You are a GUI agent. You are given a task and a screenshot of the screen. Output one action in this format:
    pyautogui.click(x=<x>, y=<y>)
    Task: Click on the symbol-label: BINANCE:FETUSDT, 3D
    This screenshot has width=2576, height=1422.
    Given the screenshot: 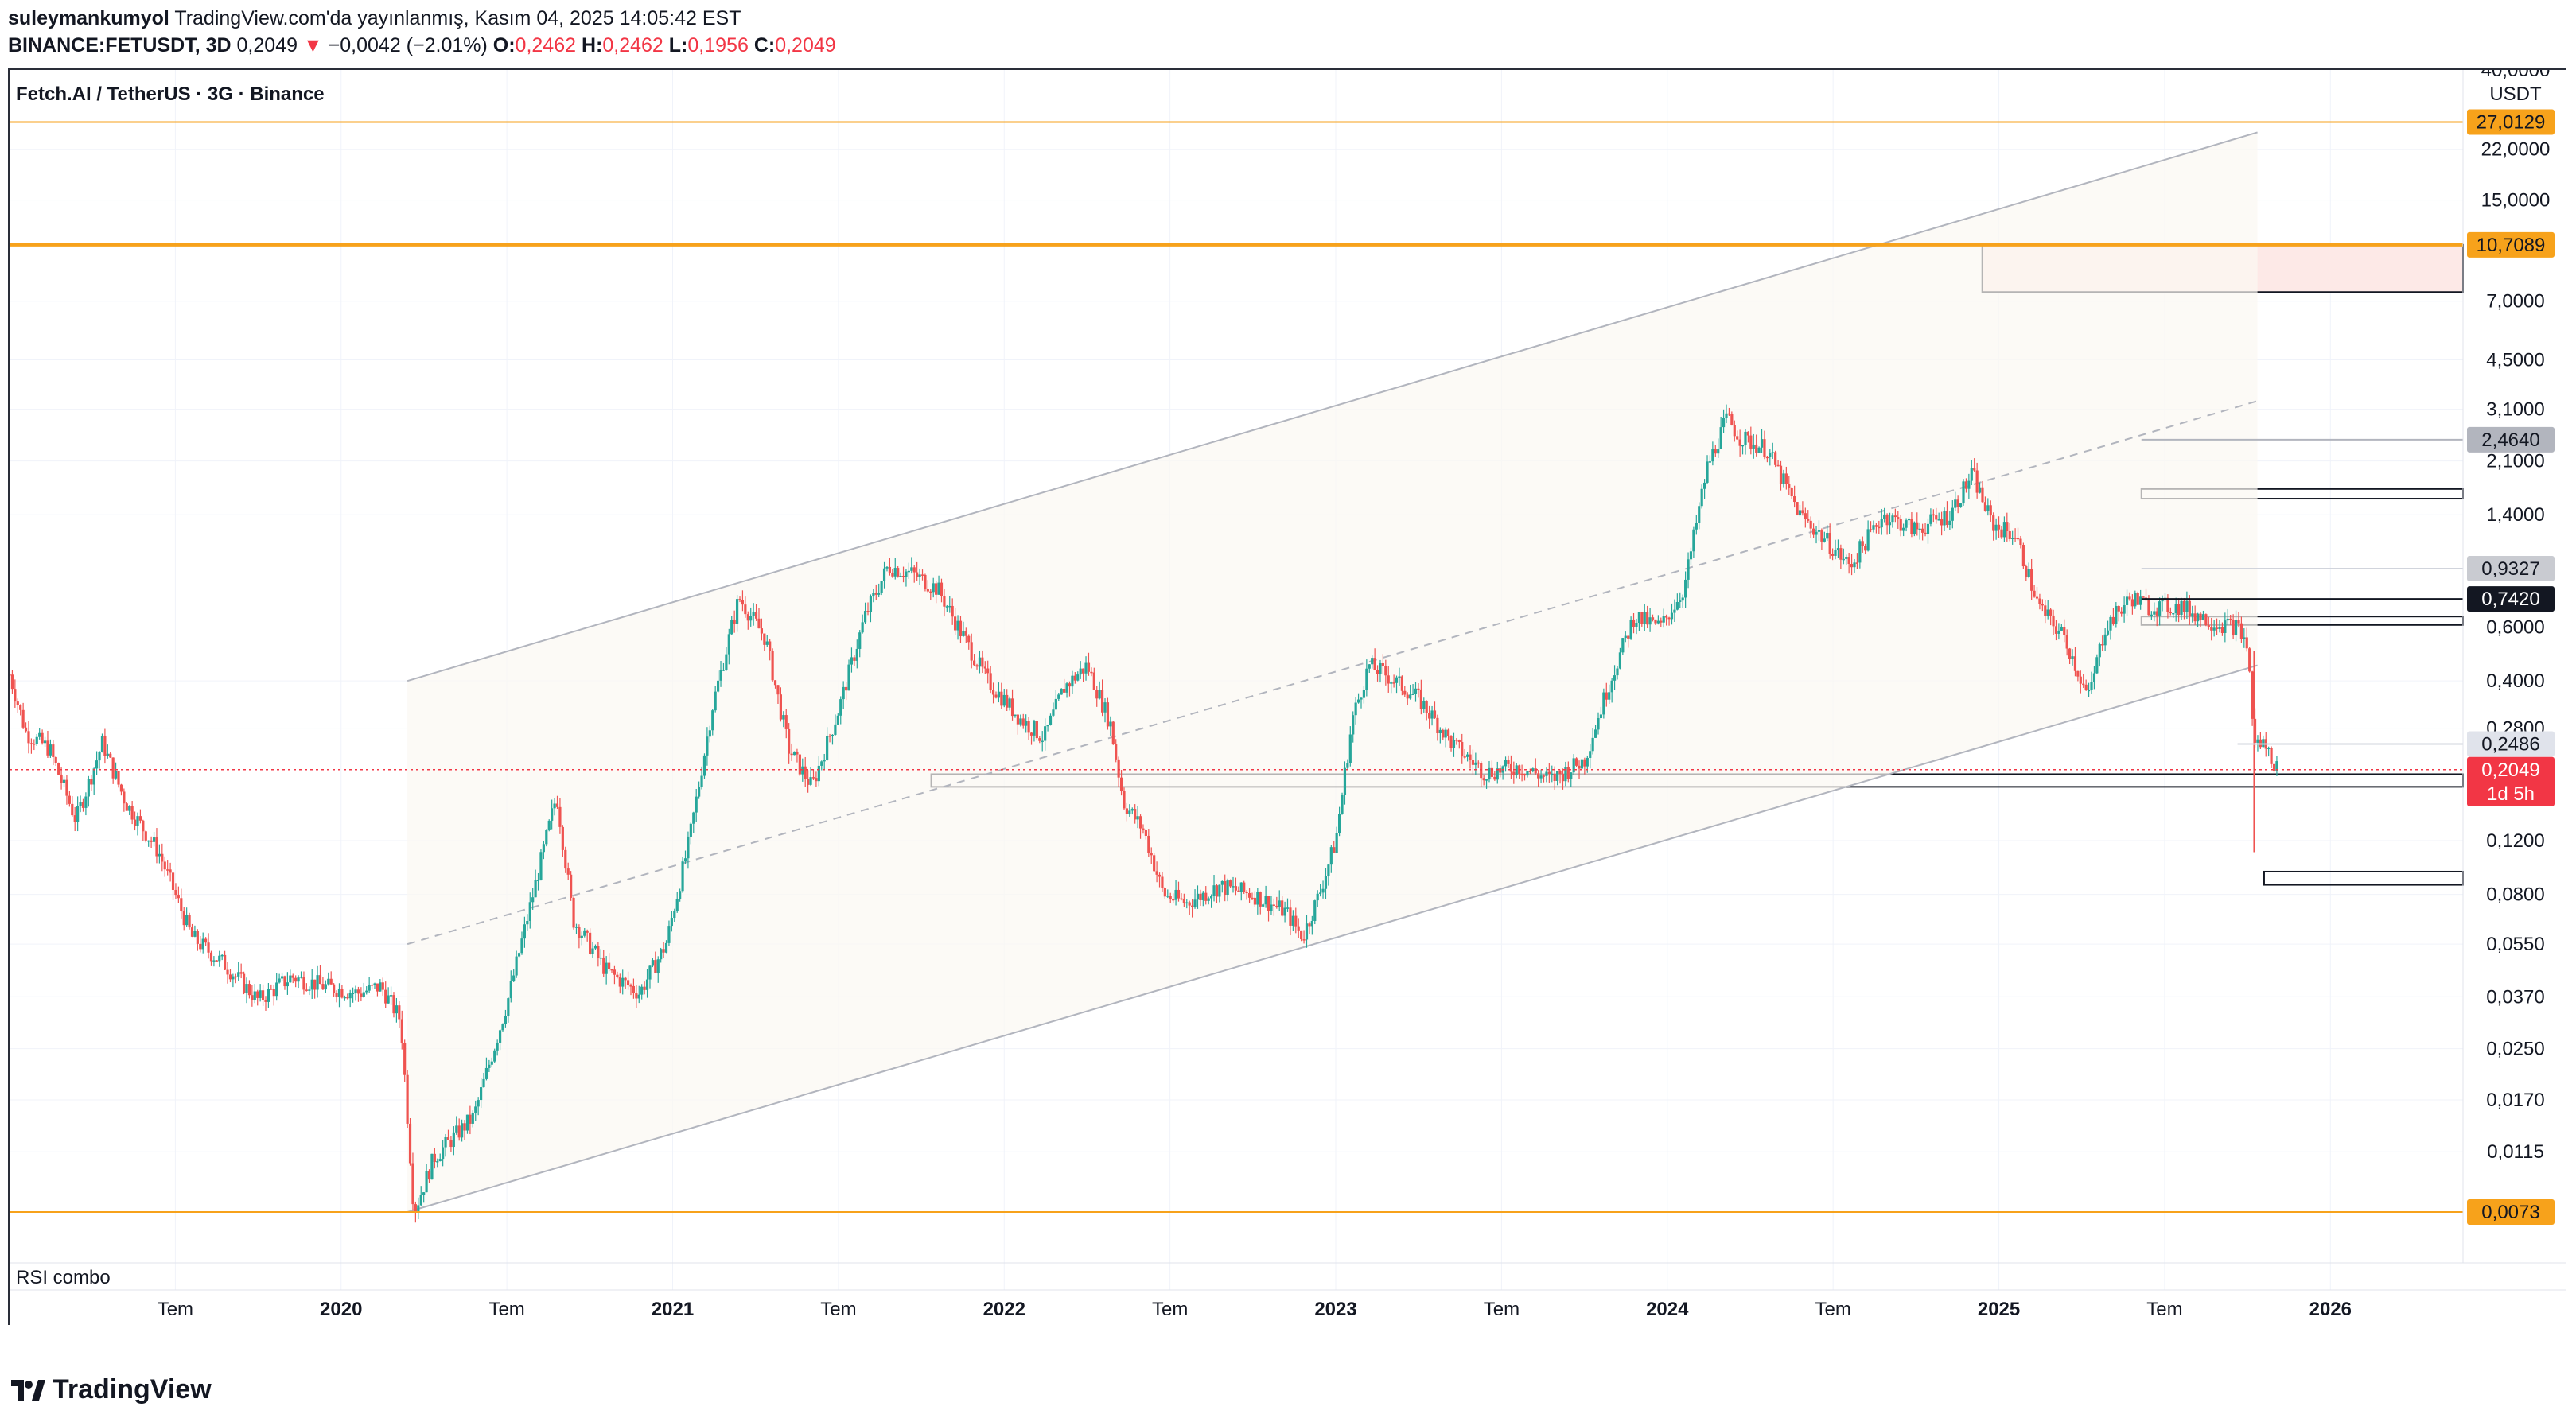 What is the action you would take?
    pyautogui.click(x=120, y=45)
    